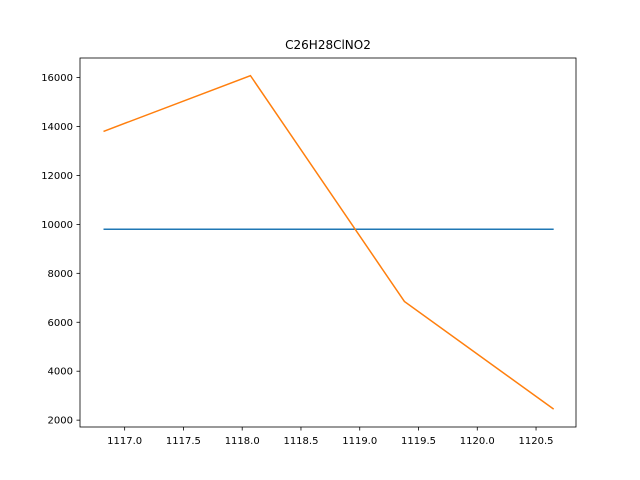 The height and width of the screenshot is (480, 640). Describe the element at coordinates (57, 127) in the screenshot. I see `y-tick-label: 14000` at that location.